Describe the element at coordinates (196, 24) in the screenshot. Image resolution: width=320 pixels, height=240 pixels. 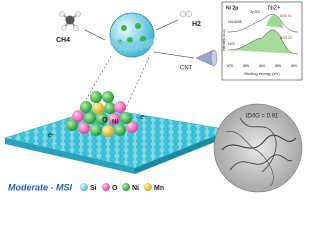
I see `product-label: H2` at that location.